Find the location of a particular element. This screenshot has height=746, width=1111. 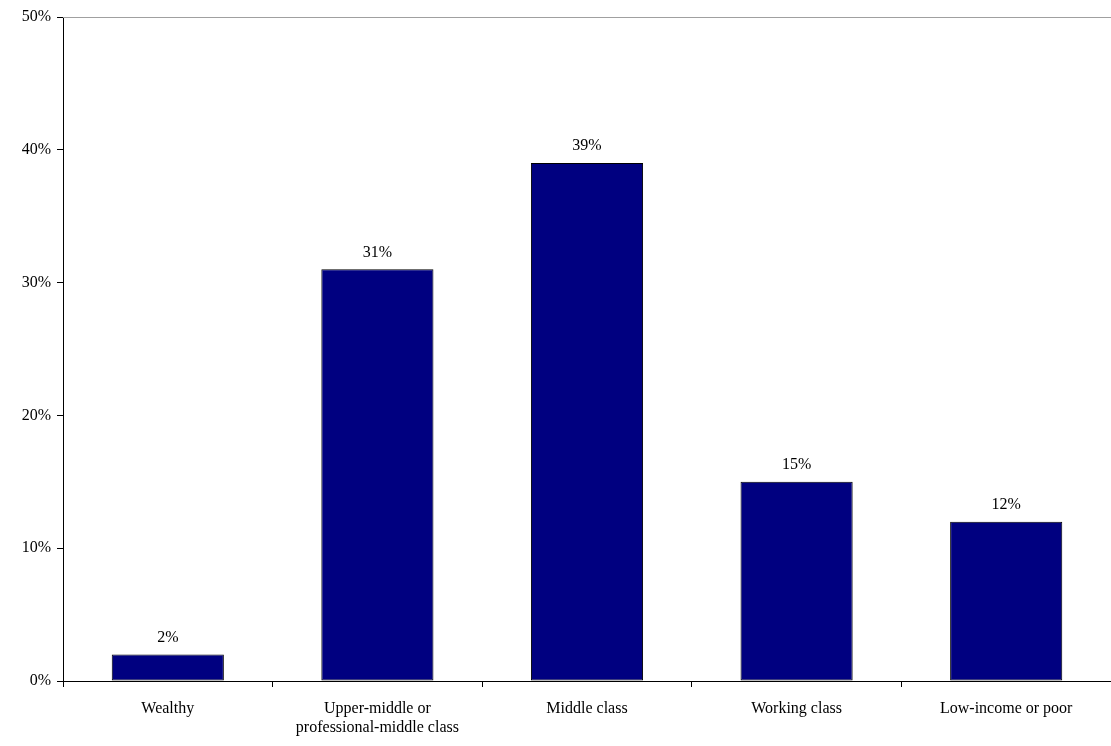

x-tick-label: Upper-middle or professional-middle class is located at coordinates (377, 717).